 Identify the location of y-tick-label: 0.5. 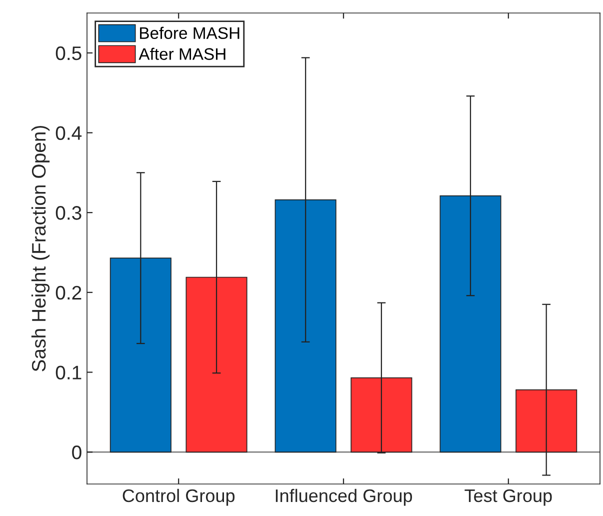
(69, 53).